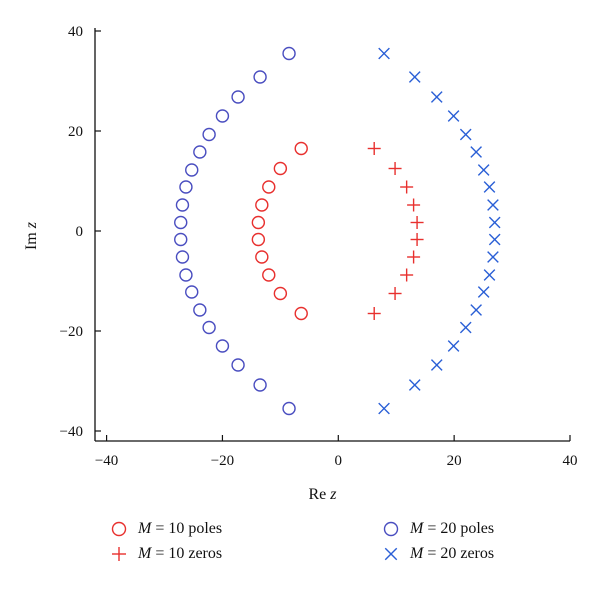 This screenshot has height=590, width=600. What do you see at coordinates (322, 494) in the screenshot?
I see `x-axis-title: Re z` at bounding box center [322, 494].